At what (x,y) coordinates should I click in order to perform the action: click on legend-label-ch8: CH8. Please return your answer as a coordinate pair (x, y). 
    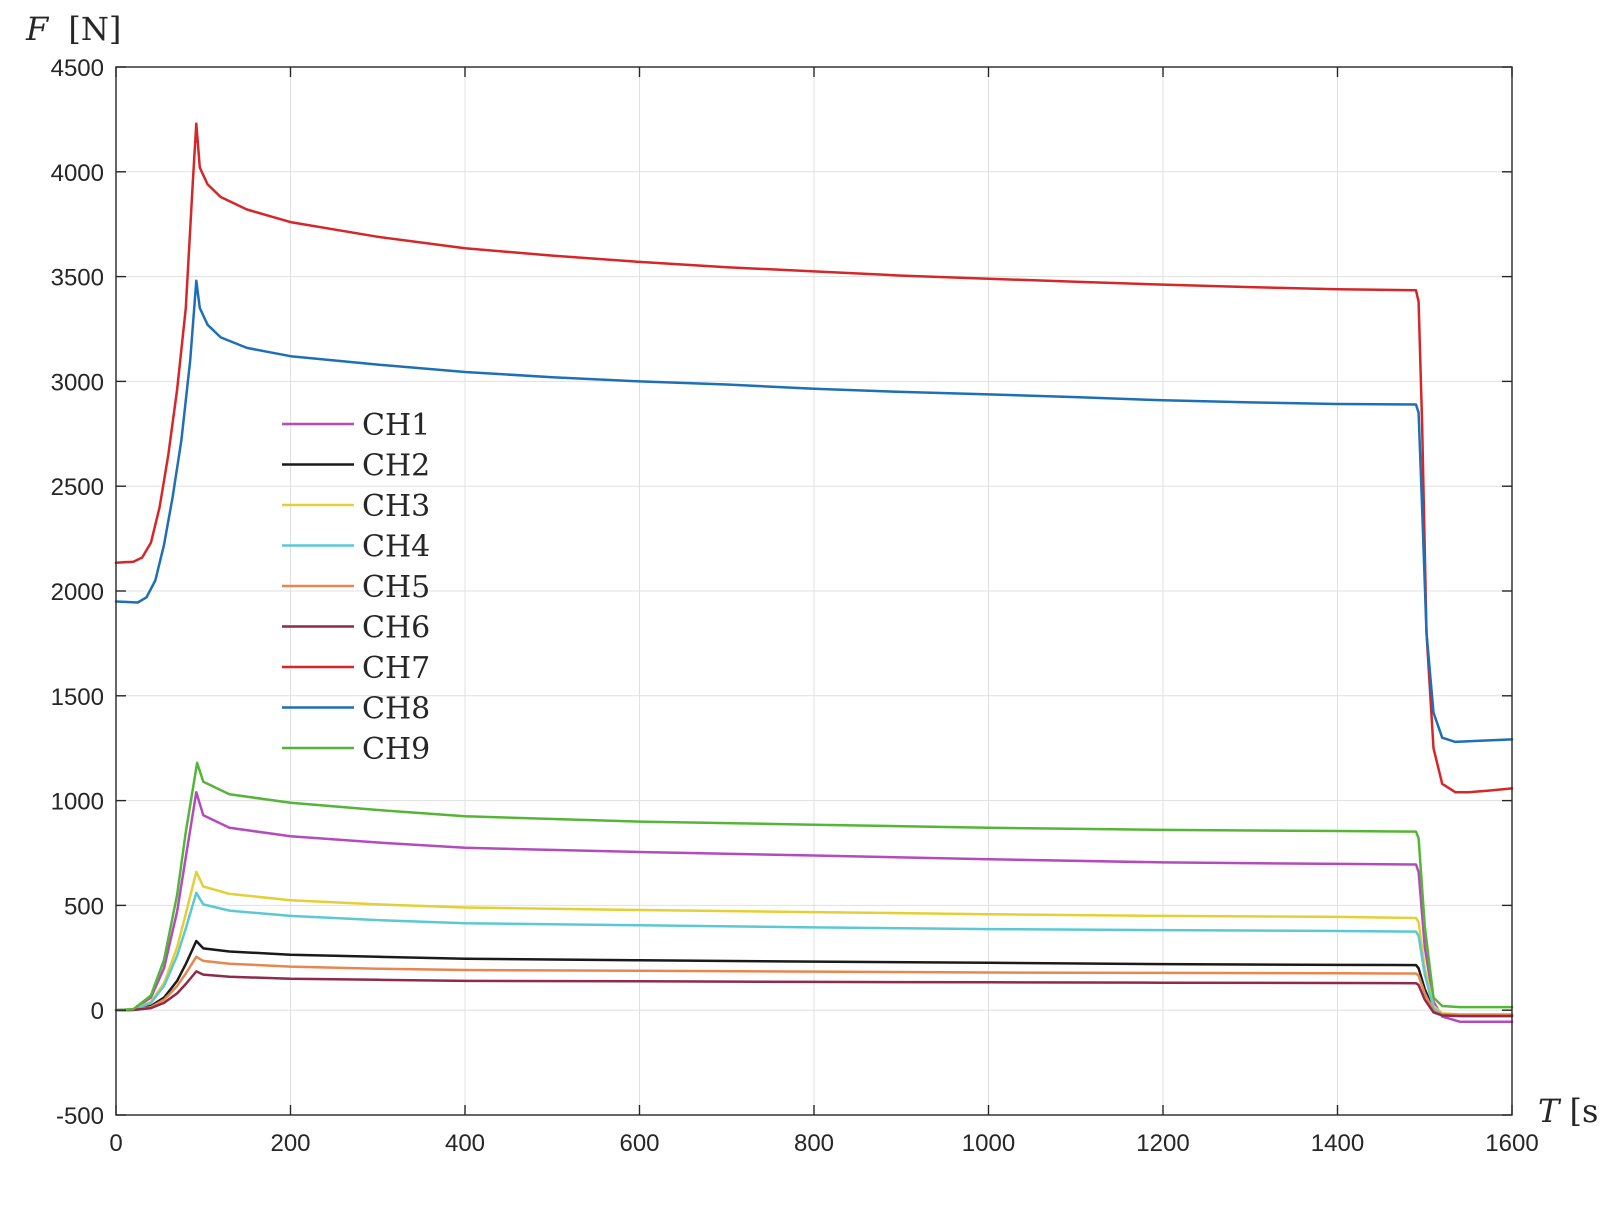
    Looking at the image, I should click on (396, 709).